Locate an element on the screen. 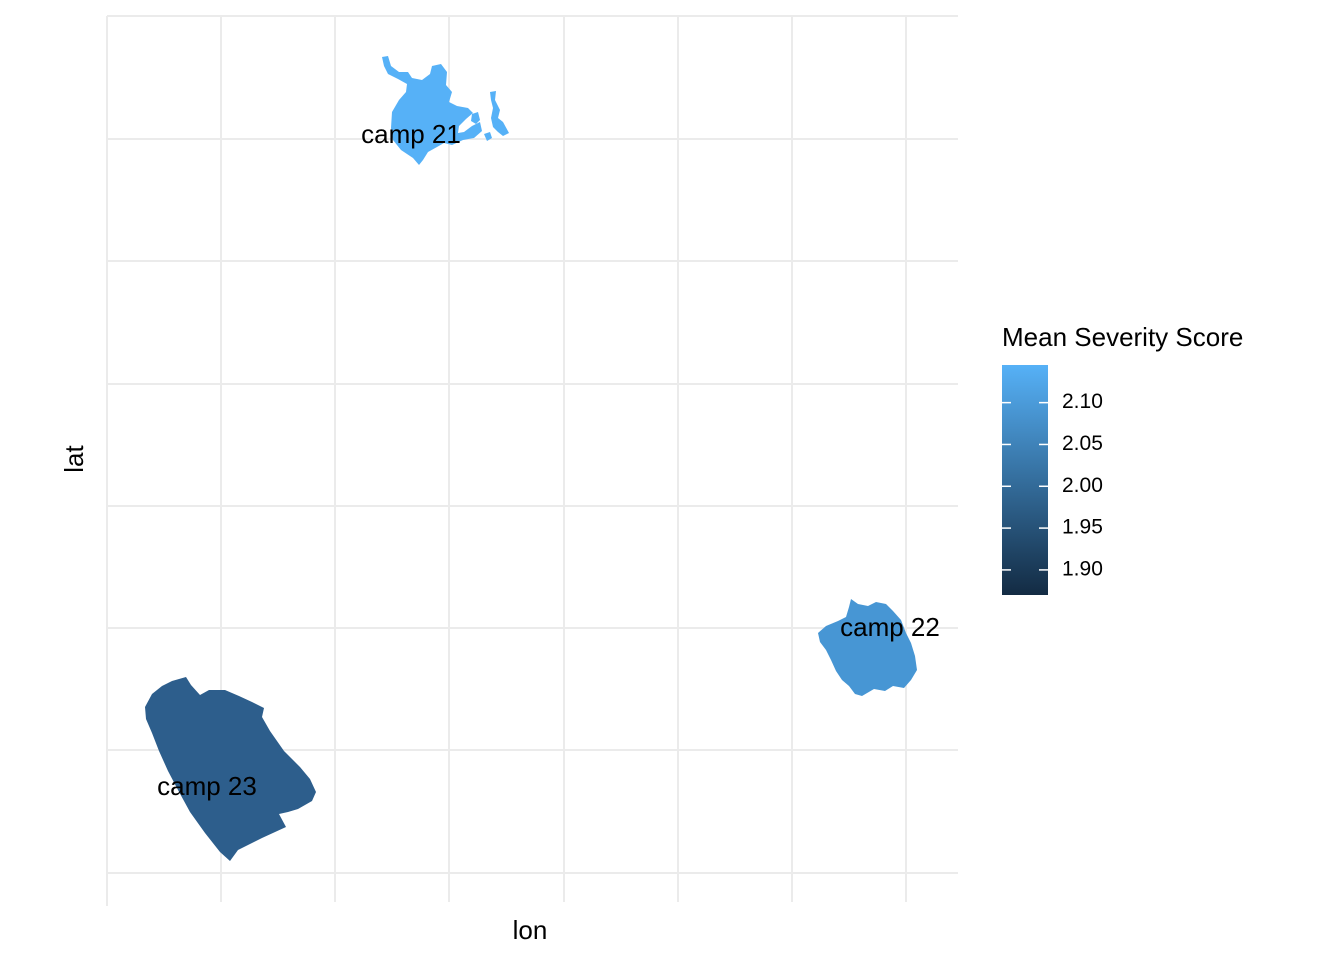 This screenshot has height=960, width=1344. legend-tick-label: 1.90 is located at coordinates (1082, 568).